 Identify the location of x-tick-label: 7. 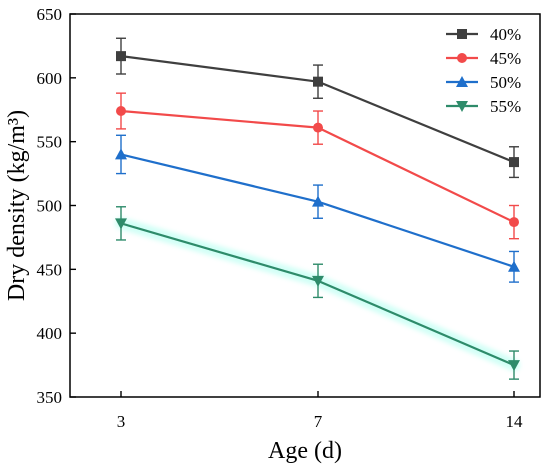
(318, 421).